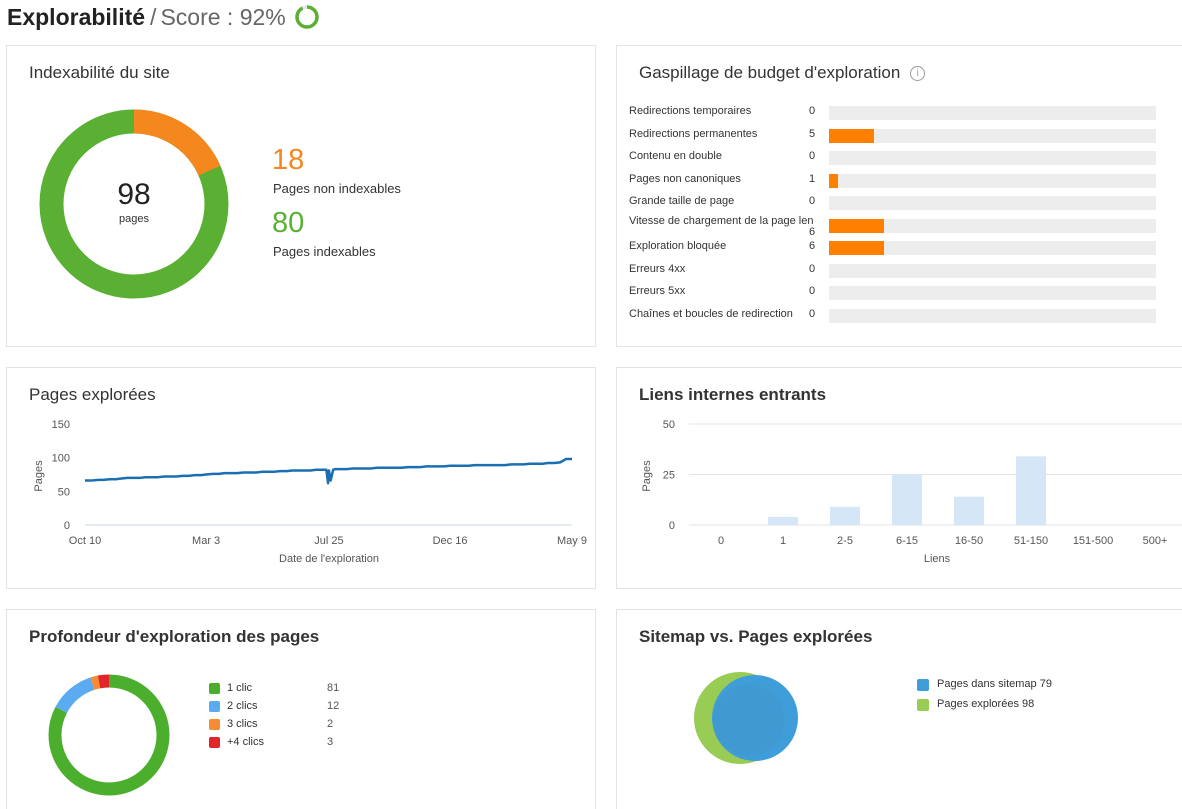 This screenshot has height=809, width=1182. Describe the element at coordinates (289, 689) in the screenshot. I see `depth-legend-item: 1 clic 81` at that location.